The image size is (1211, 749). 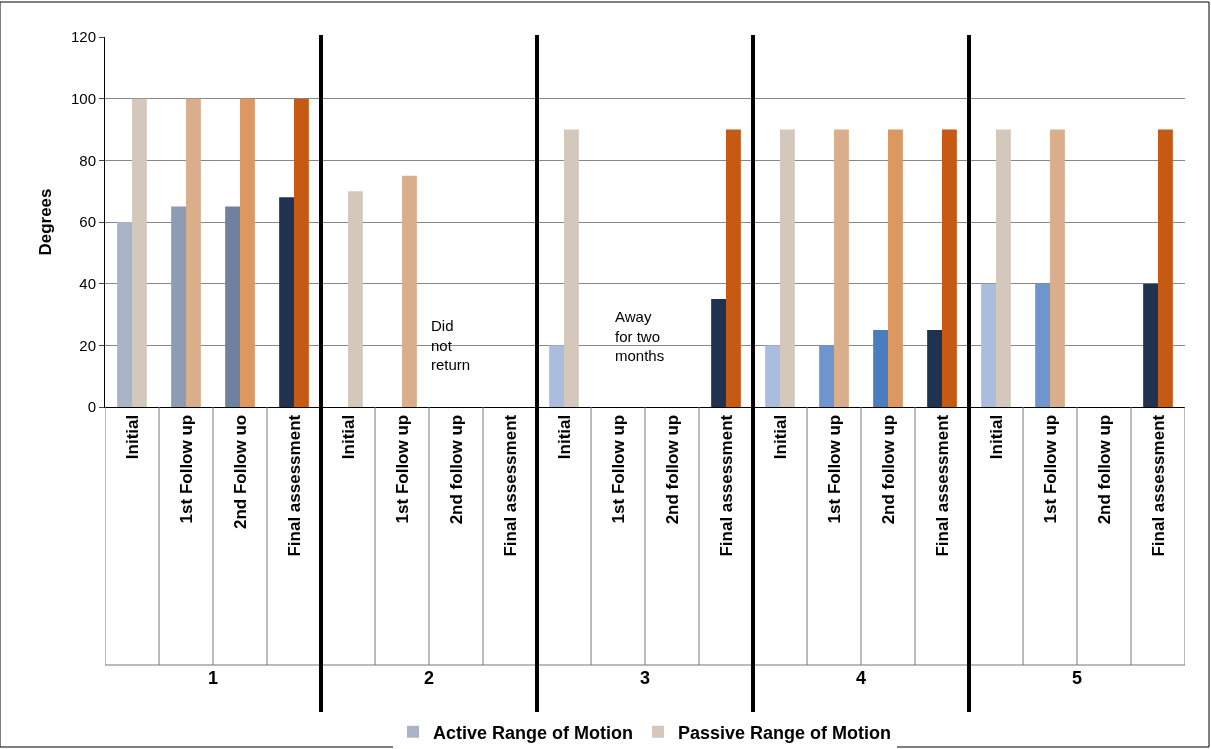 I want to click on y-axis-title: Degrees, so click(x=45, y=222).